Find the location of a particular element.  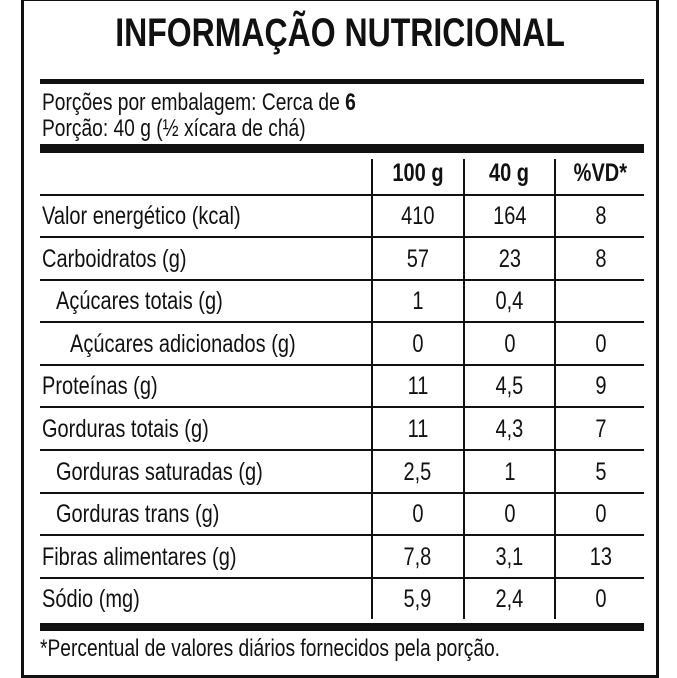

nutrient-label: Carboidratos (g) is located at coordinates (114, 258).